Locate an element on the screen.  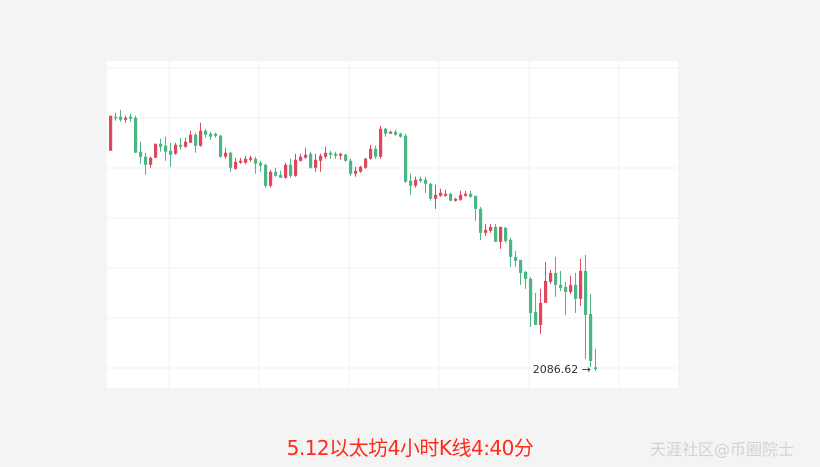
chart-caption: 5.12以太坊4小时K线4:40分 is located at coordinates (410, 448).